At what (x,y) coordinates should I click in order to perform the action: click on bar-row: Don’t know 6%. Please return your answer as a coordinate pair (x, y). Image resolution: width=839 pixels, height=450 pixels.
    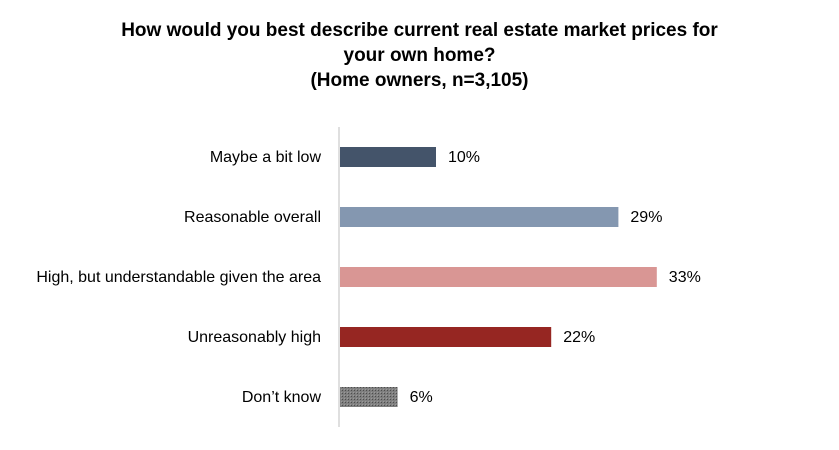
    Looking at the image, I should click on (337, 397).